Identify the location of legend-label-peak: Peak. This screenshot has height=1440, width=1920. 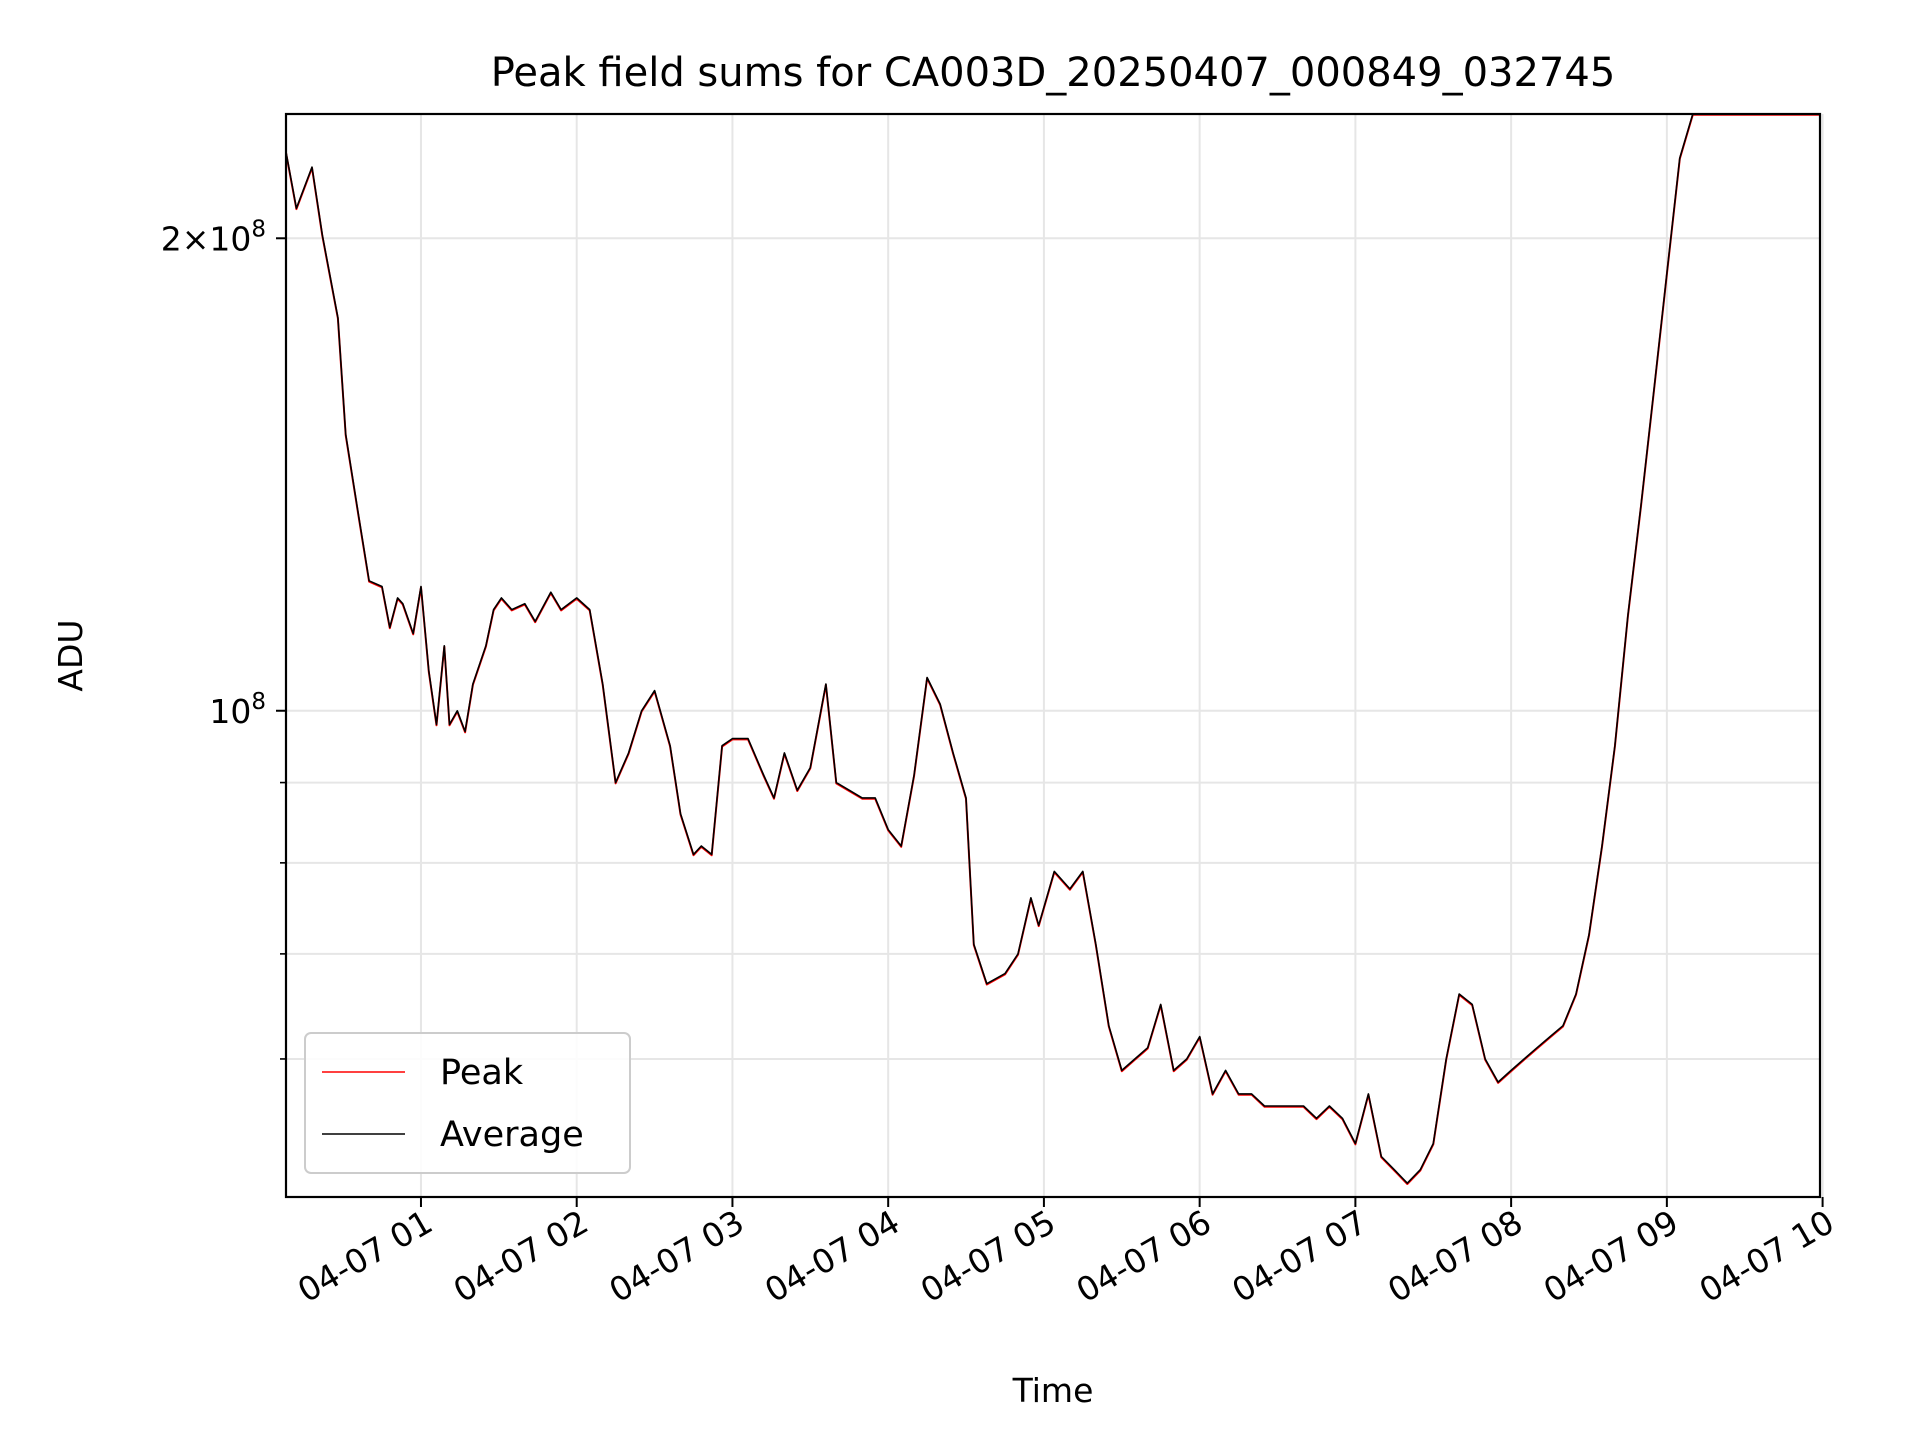
(482, 1073).